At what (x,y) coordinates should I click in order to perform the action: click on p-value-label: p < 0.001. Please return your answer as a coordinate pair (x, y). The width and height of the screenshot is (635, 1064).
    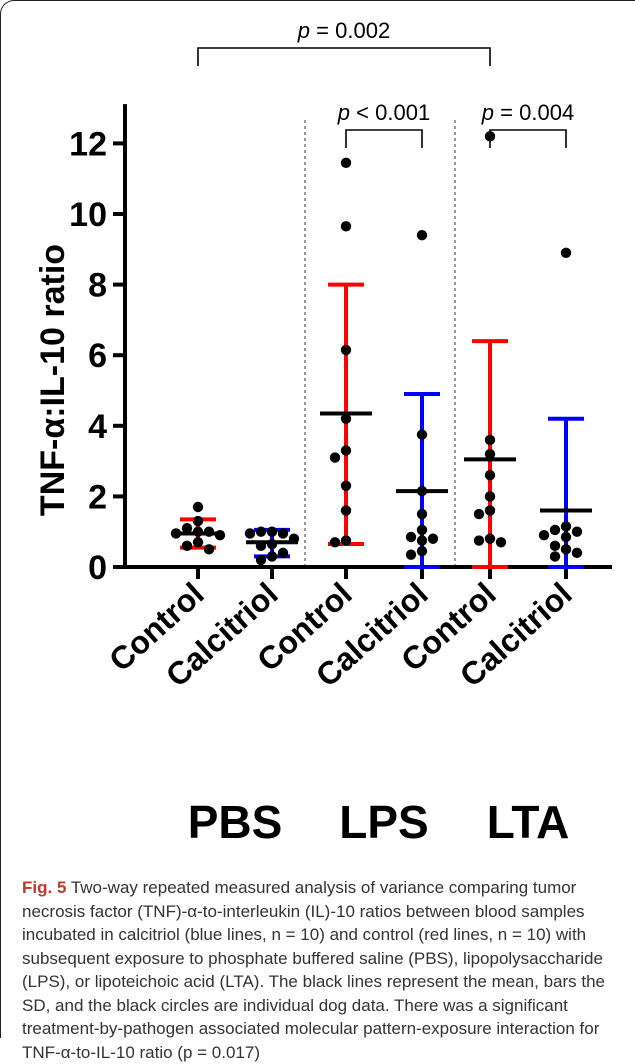
    Looking at the image, I should click on (383, 112).